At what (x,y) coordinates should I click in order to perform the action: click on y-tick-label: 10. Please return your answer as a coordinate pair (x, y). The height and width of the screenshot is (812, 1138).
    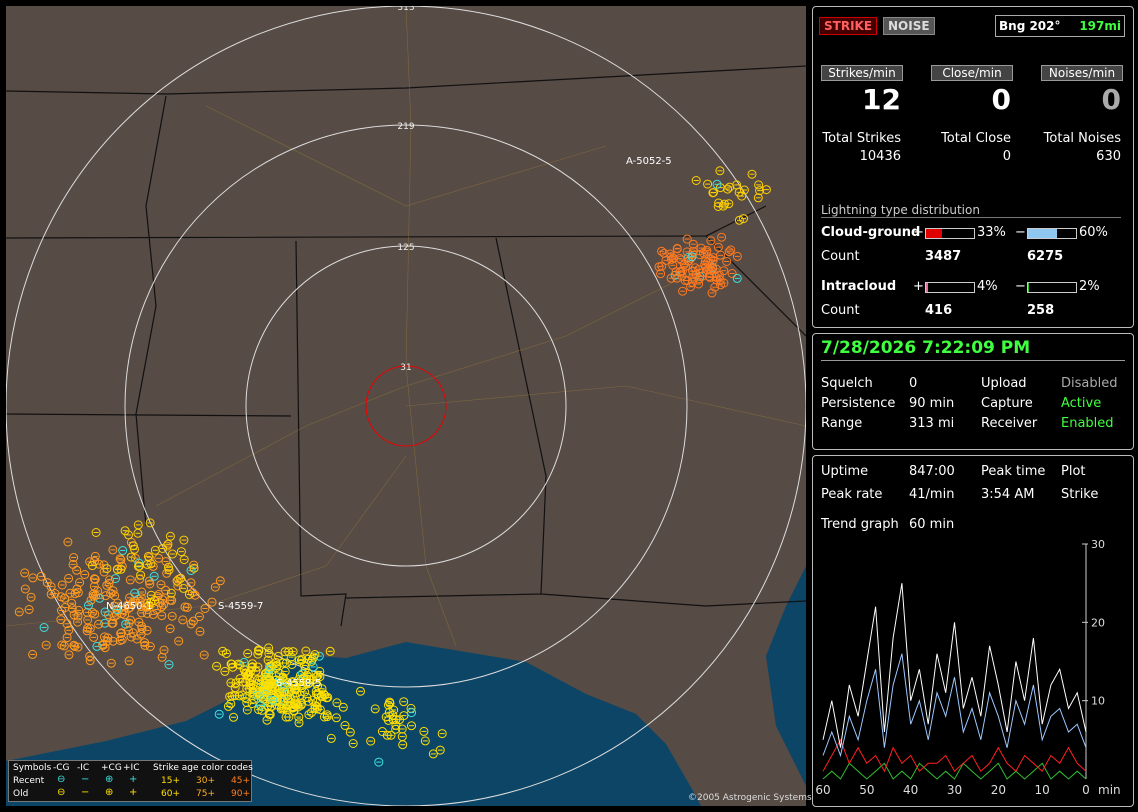
    Looking at the image, I should click on (1098, 701).